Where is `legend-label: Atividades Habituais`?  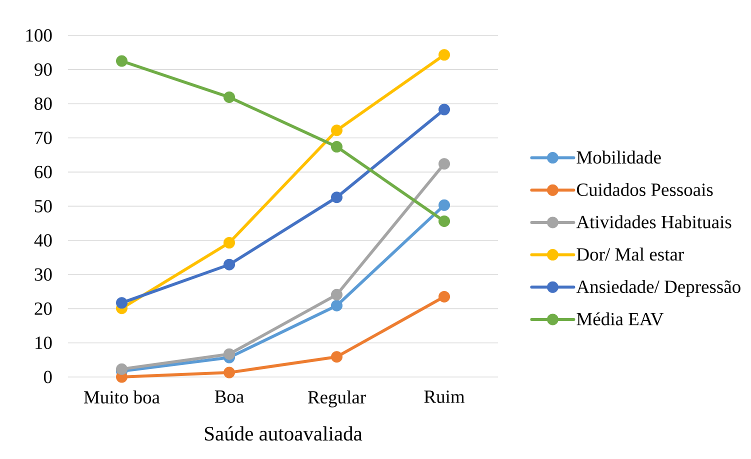
legend-label: Atividades Habituais is located at coordinates (654, 221).